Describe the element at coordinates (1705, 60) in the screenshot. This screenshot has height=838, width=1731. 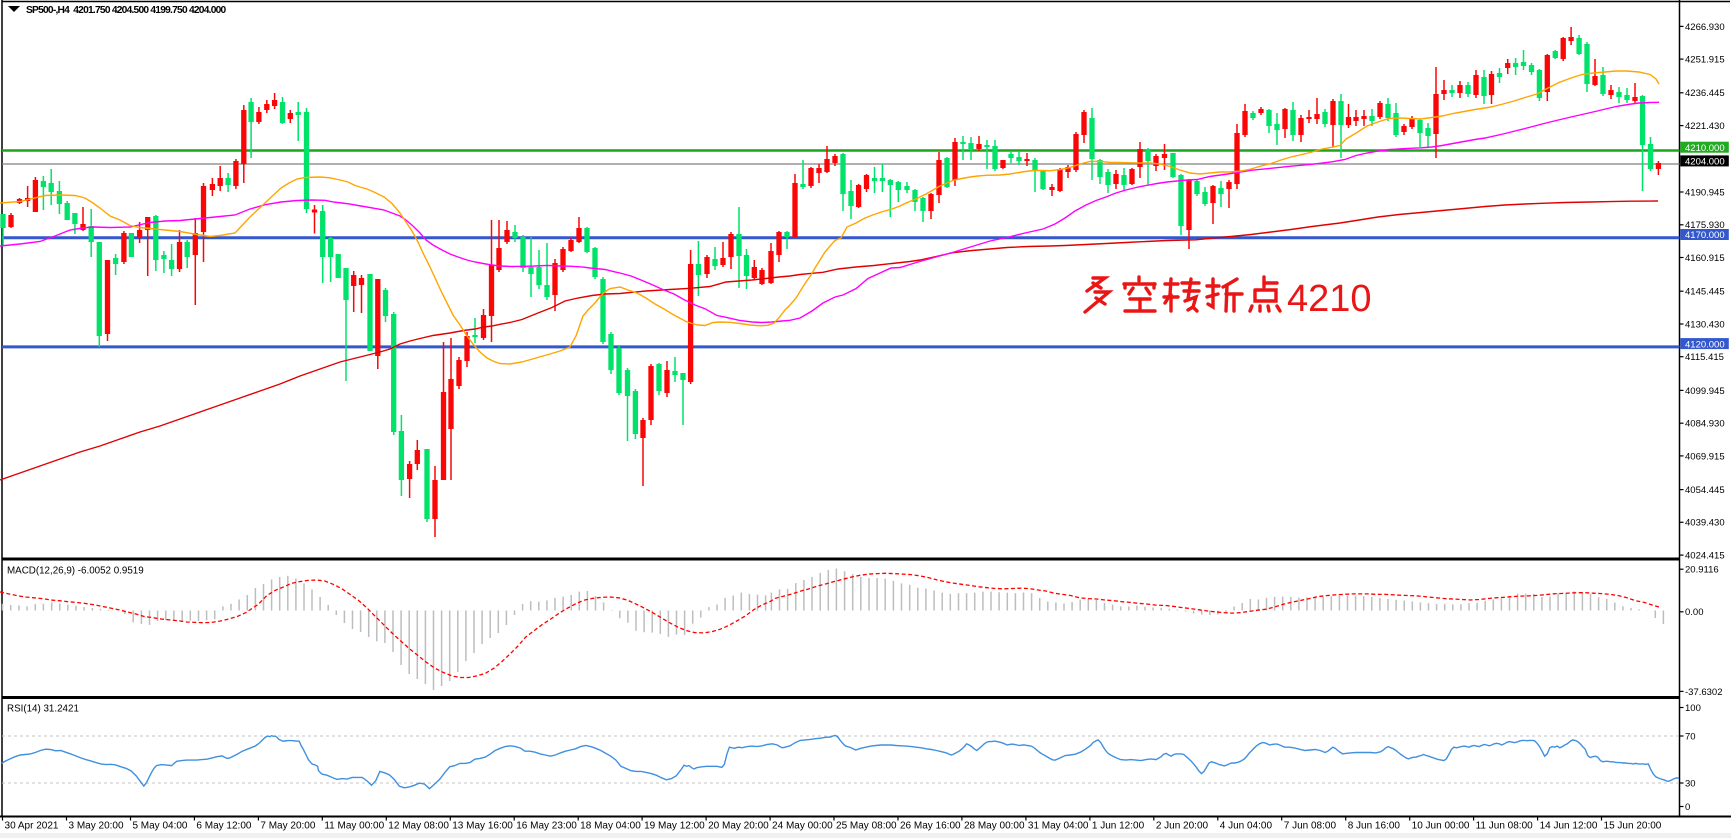
I see `svg-text: 4251.915` at that location.